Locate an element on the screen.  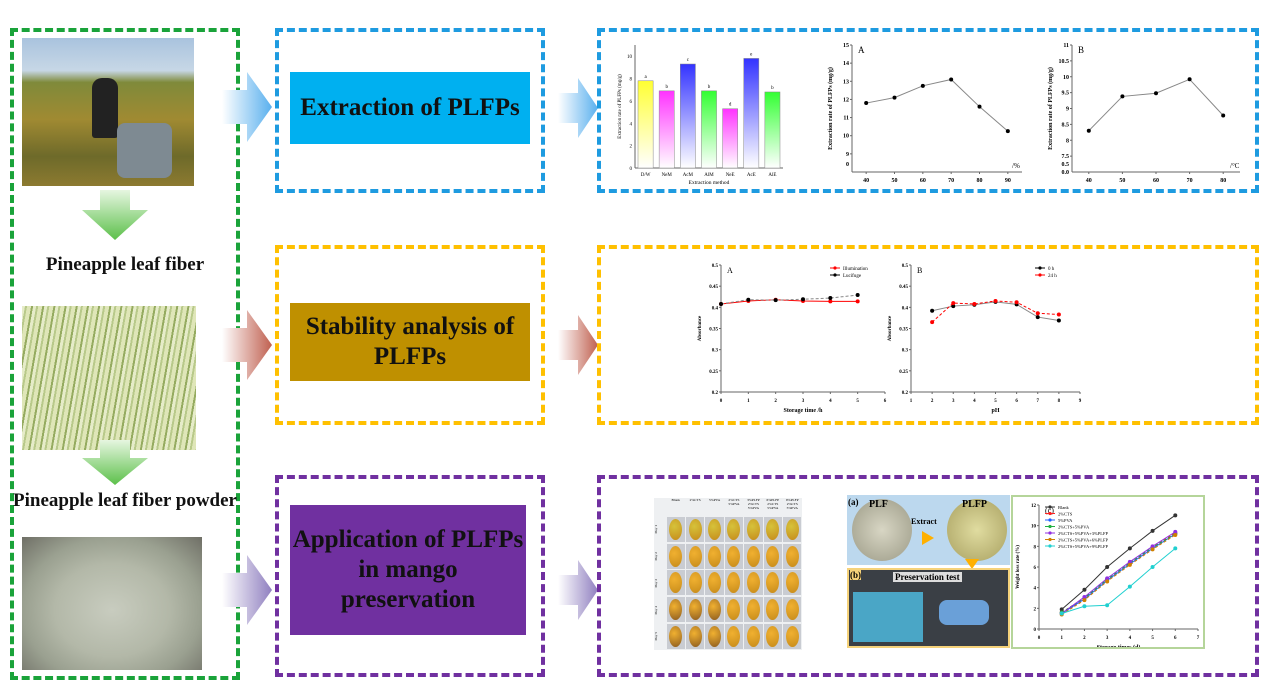
y-tick-label: 2 is located at coordinates (631, 147).